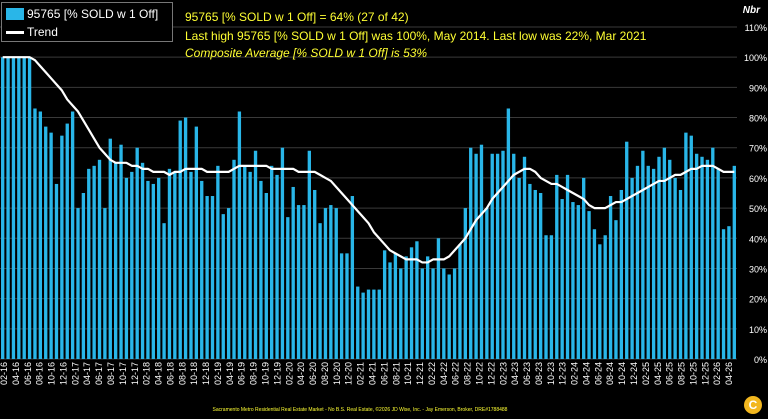  Describe the element at coordinates (313, 373) in the screenshot. I see `x-tick-label: 06-20` at that location.